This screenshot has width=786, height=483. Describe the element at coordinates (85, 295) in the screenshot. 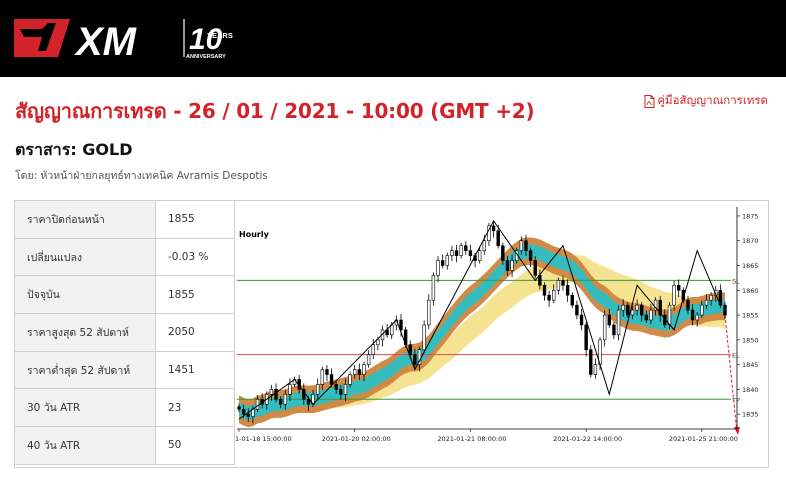

I see `stats-label: ปัจจุบัน` at that location.